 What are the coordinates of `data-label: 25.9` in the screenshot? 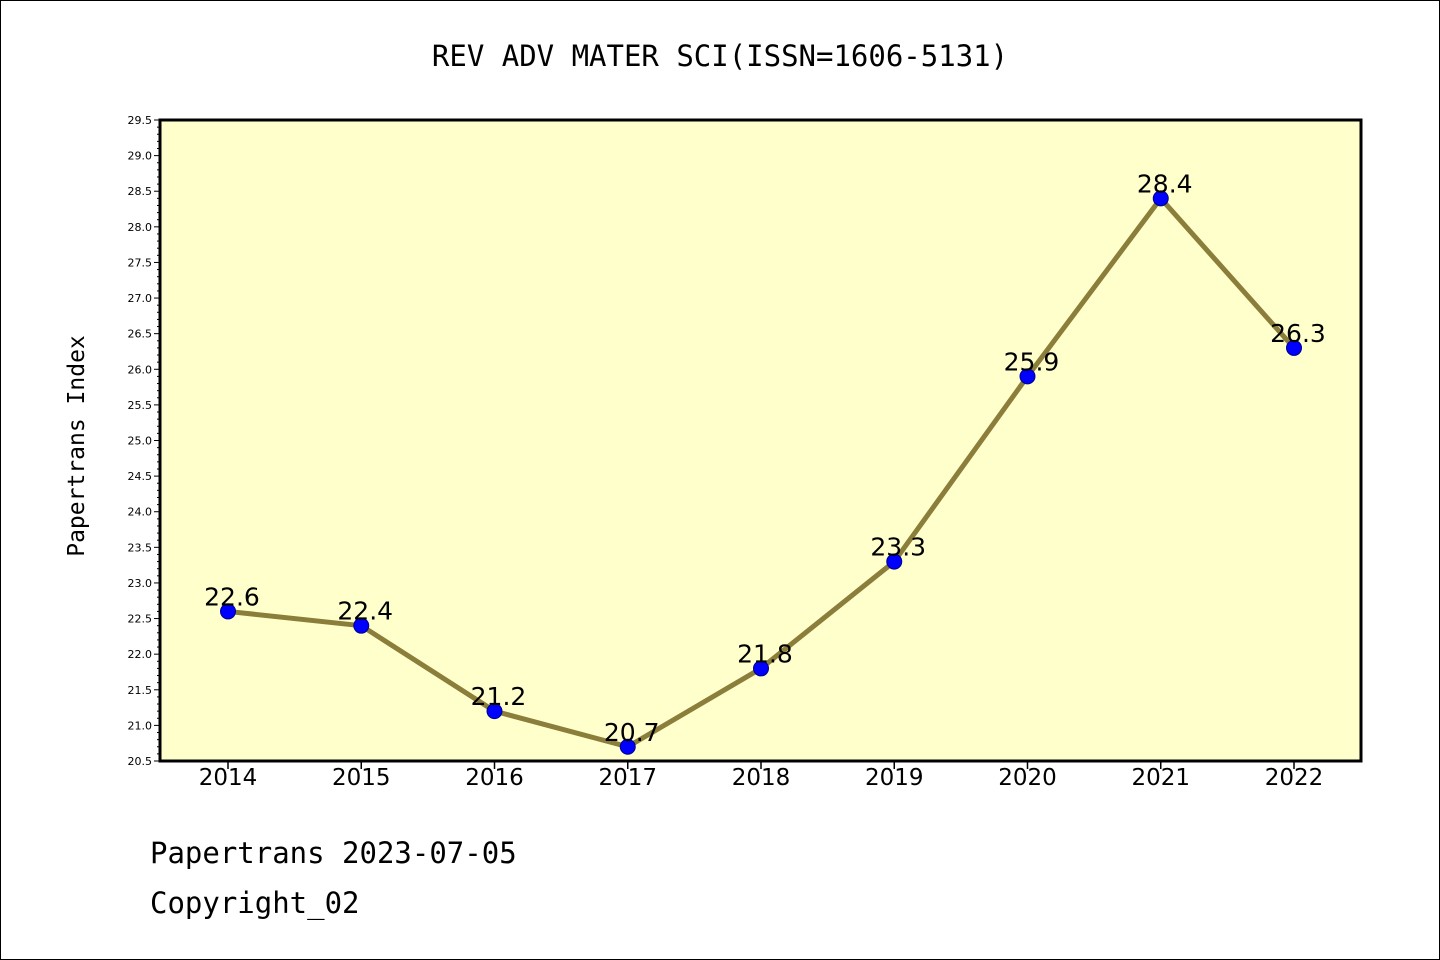 It's located at (1032, 361).